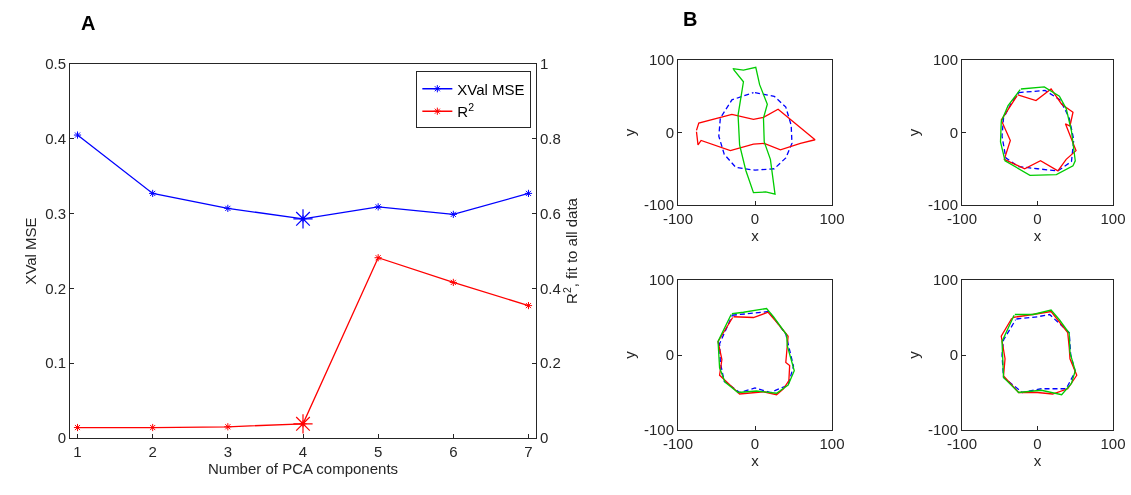 The image size is (1131, 495). What do you see at coordinates (550, 213) in the screenshot?
I see `y2-tick-label: 0.6` at bounding box center [550, 213].